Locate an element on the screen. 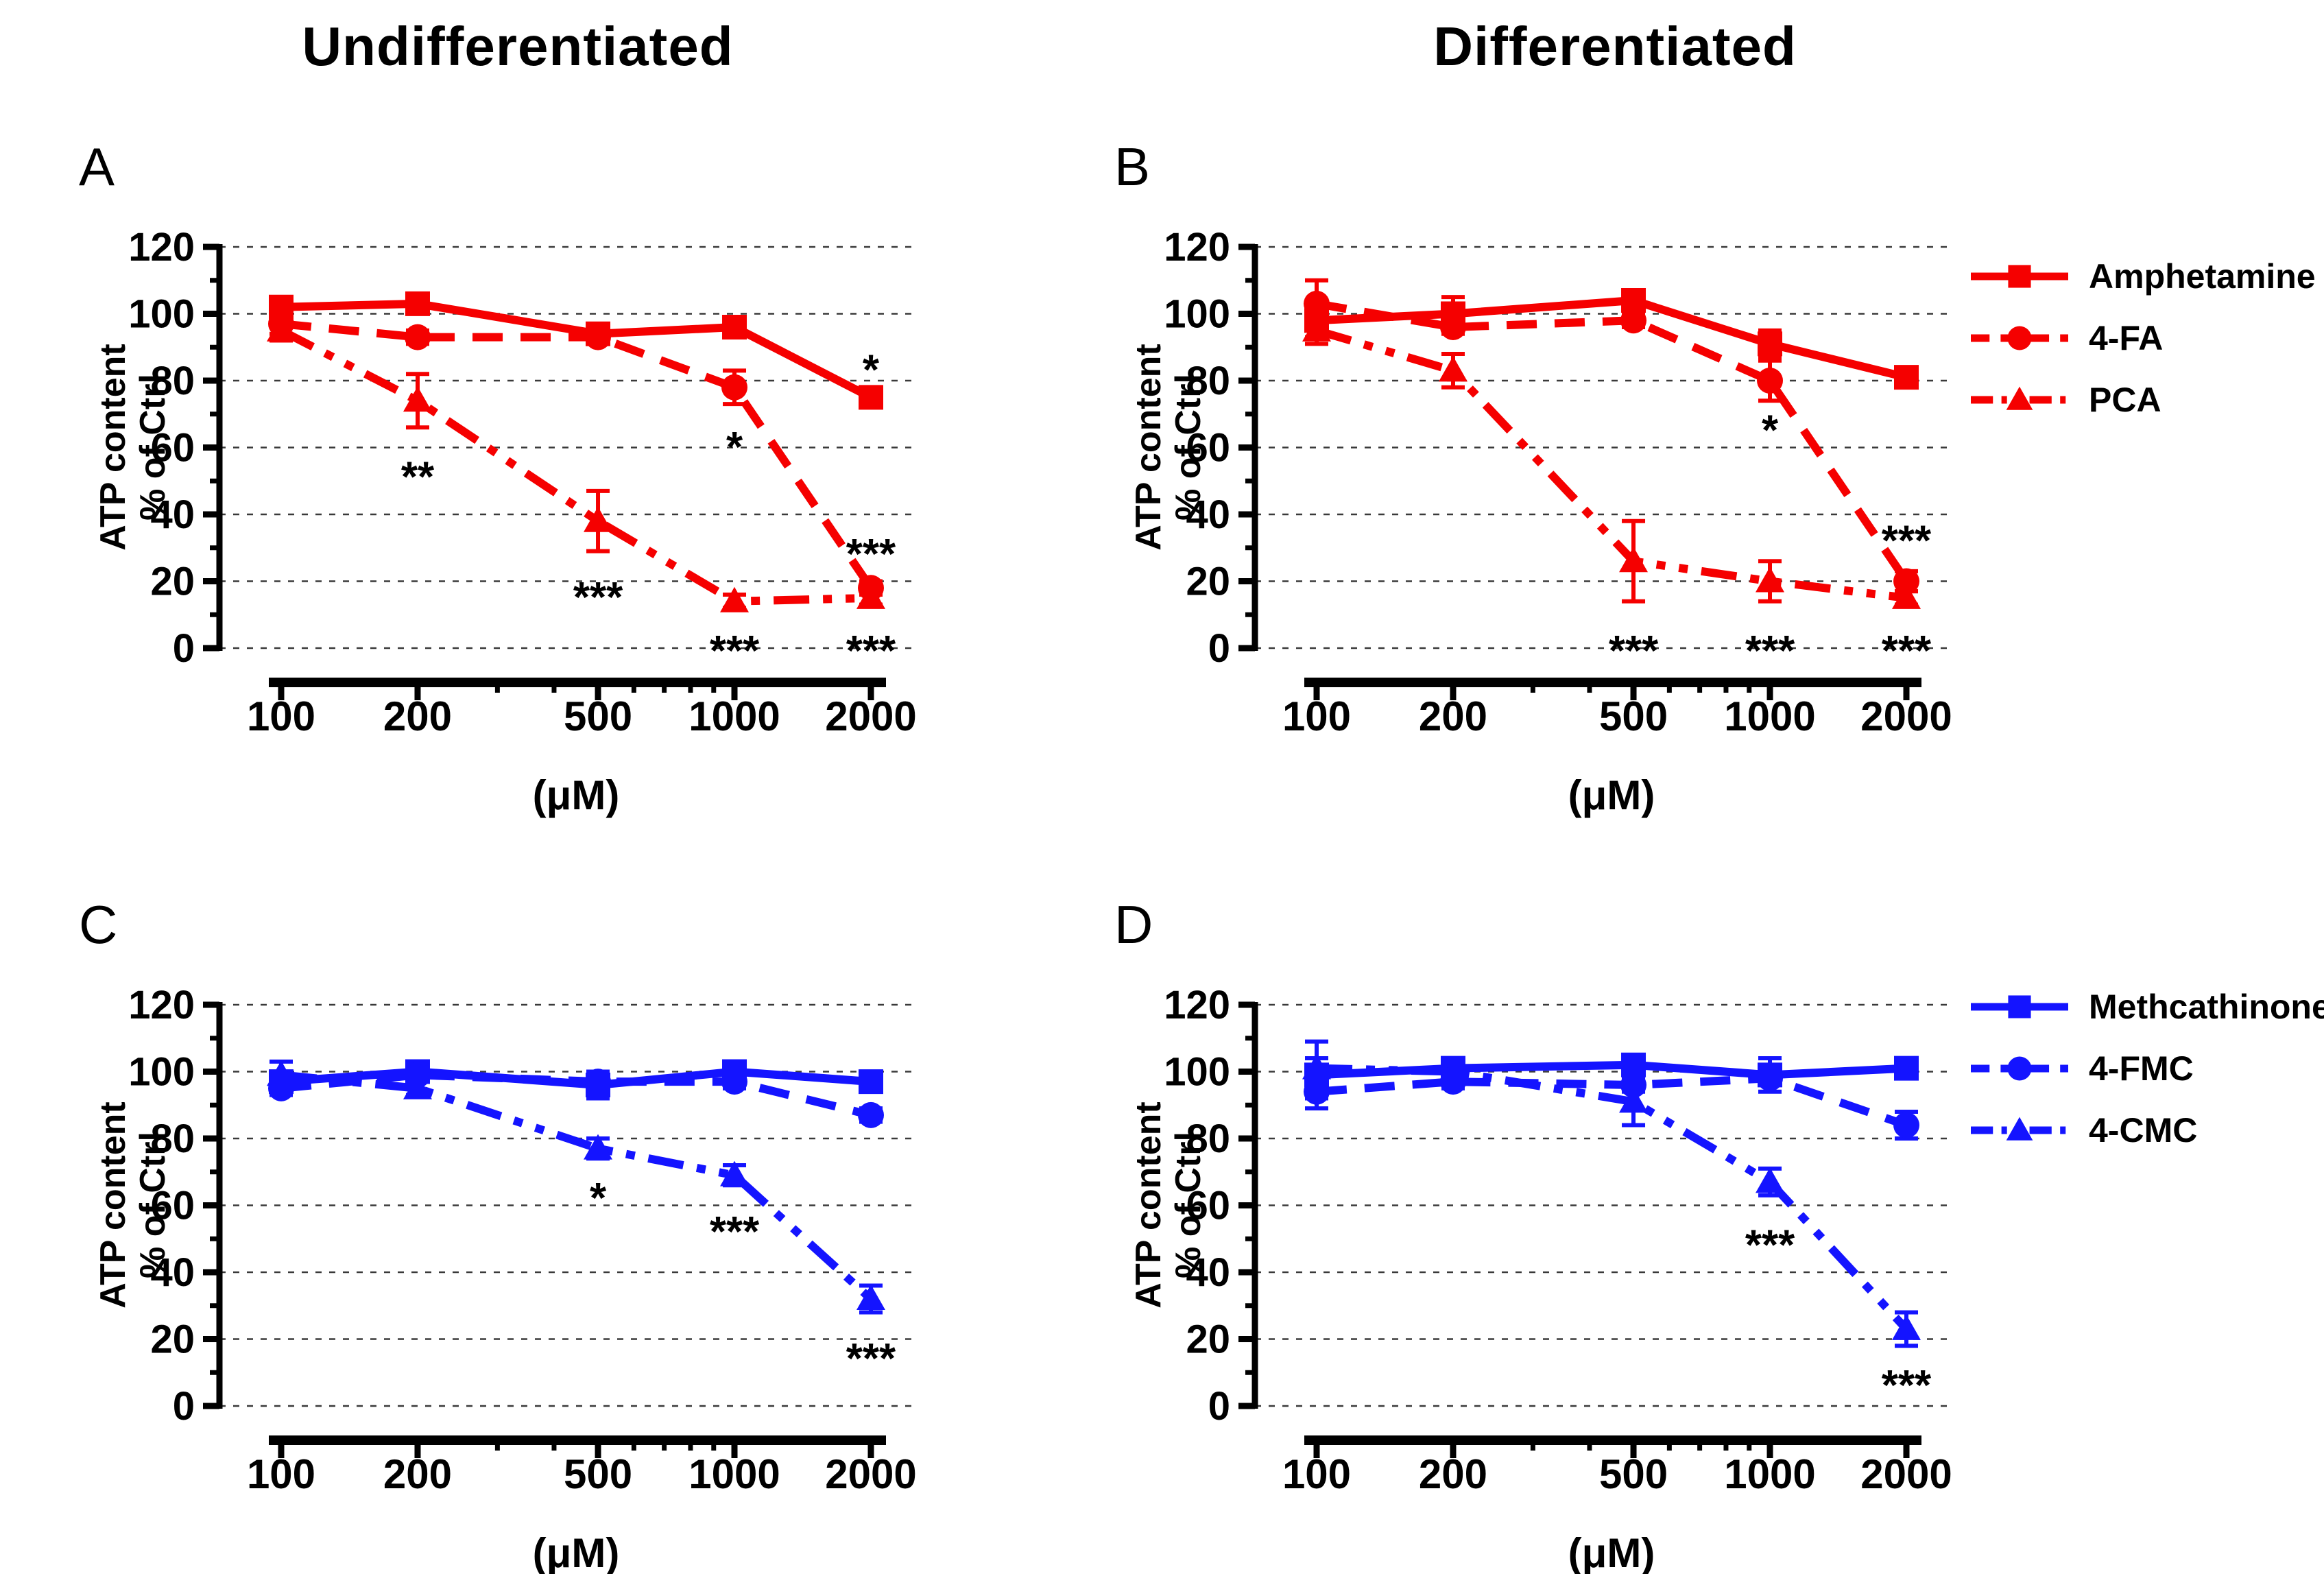 The width and height of the screenshot is (2324, 1574). y-axis-title-line2: % of Ctrl is located at coordinates (1189, 448).